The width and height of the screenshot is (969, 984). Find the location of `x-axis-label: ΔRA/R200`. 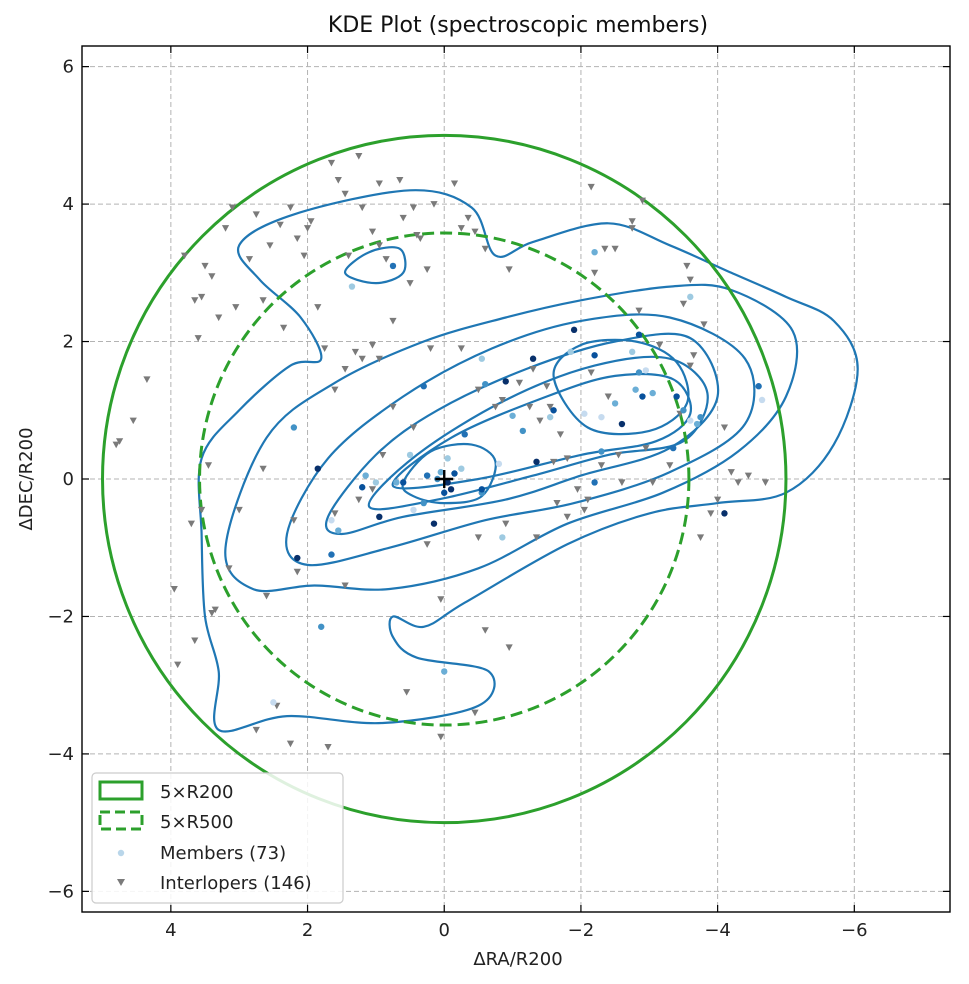

x-axis-label: ΔRA/R200 is located at coordinates (517, 959).